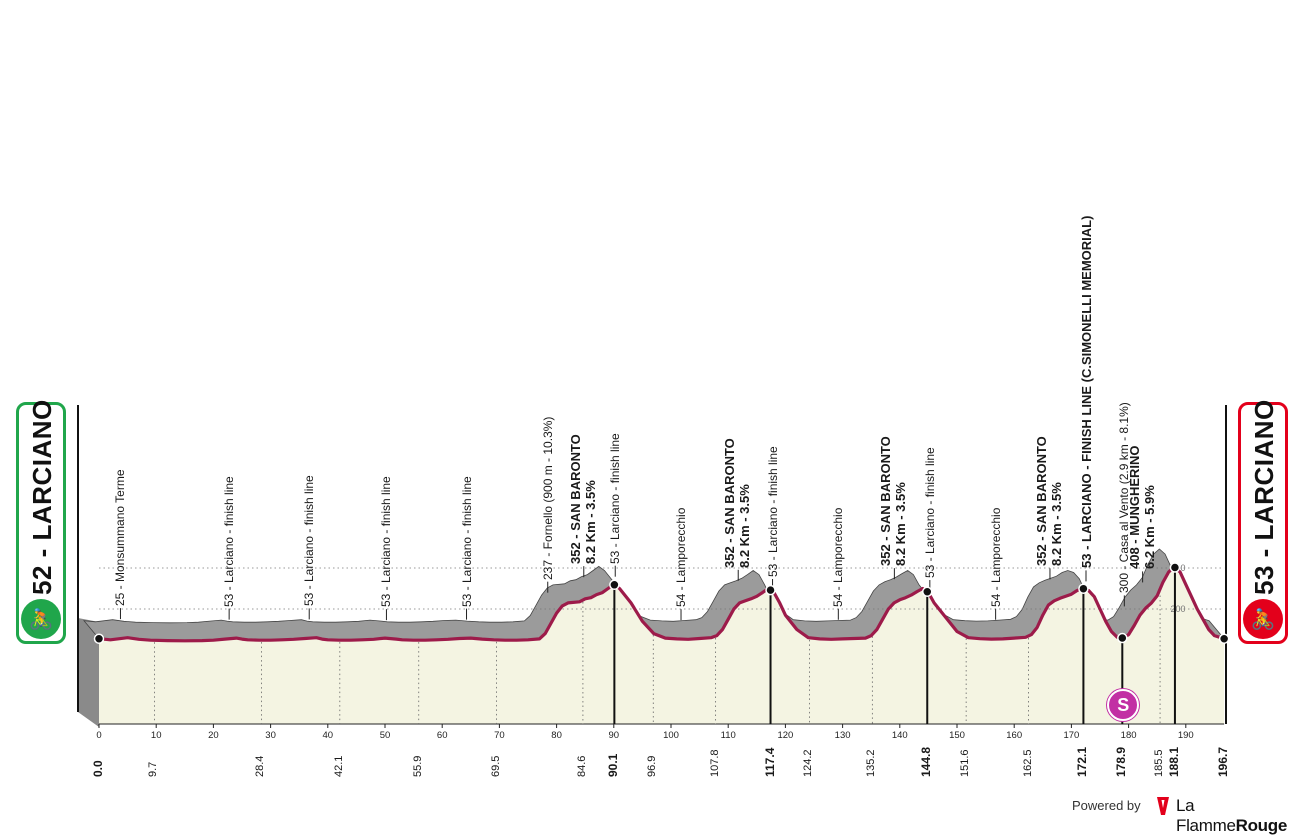 Image resolution: width=1300 pixels, height=836 pixels. What do you see at coordinates (547, 498) in the screenshot?
I see `waypoint-label: 237 - Fornello (900 m - 10.3%)` at bounding box center [547, 498].